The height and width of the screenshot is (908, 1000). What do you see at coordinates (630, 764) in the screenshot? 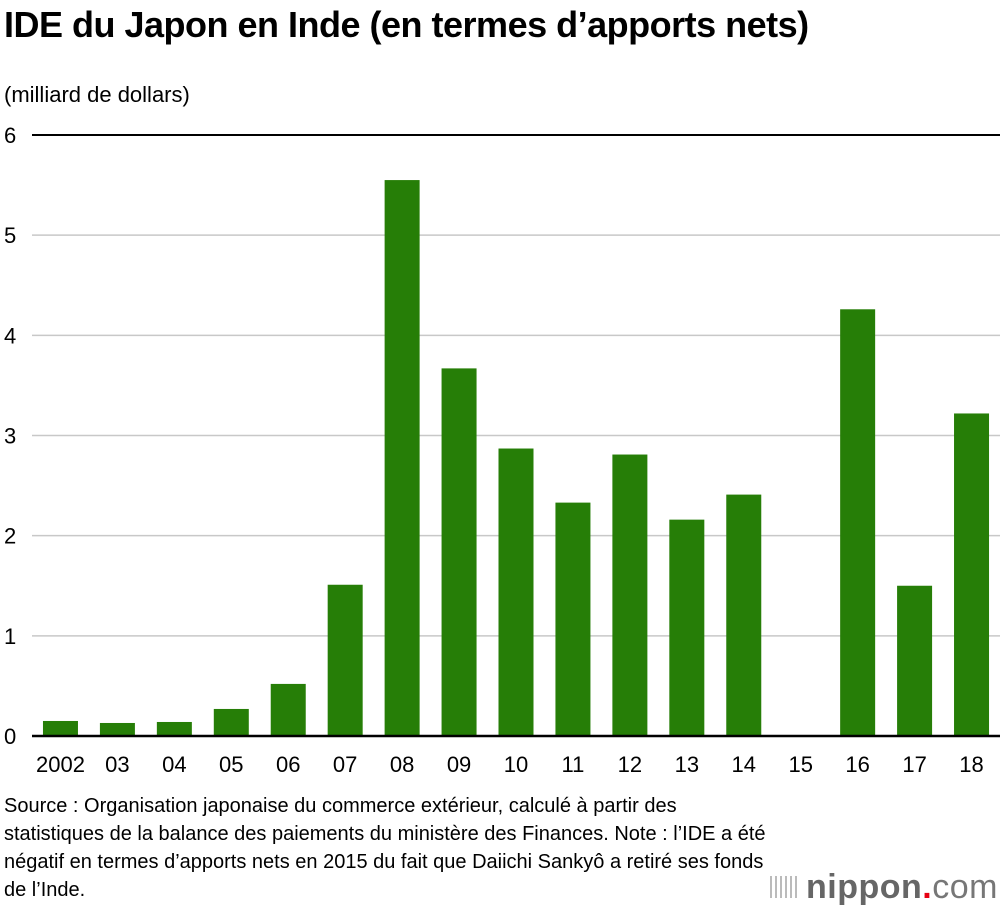
I see `x-tick-label: 12` at bounding box center [630, 764].